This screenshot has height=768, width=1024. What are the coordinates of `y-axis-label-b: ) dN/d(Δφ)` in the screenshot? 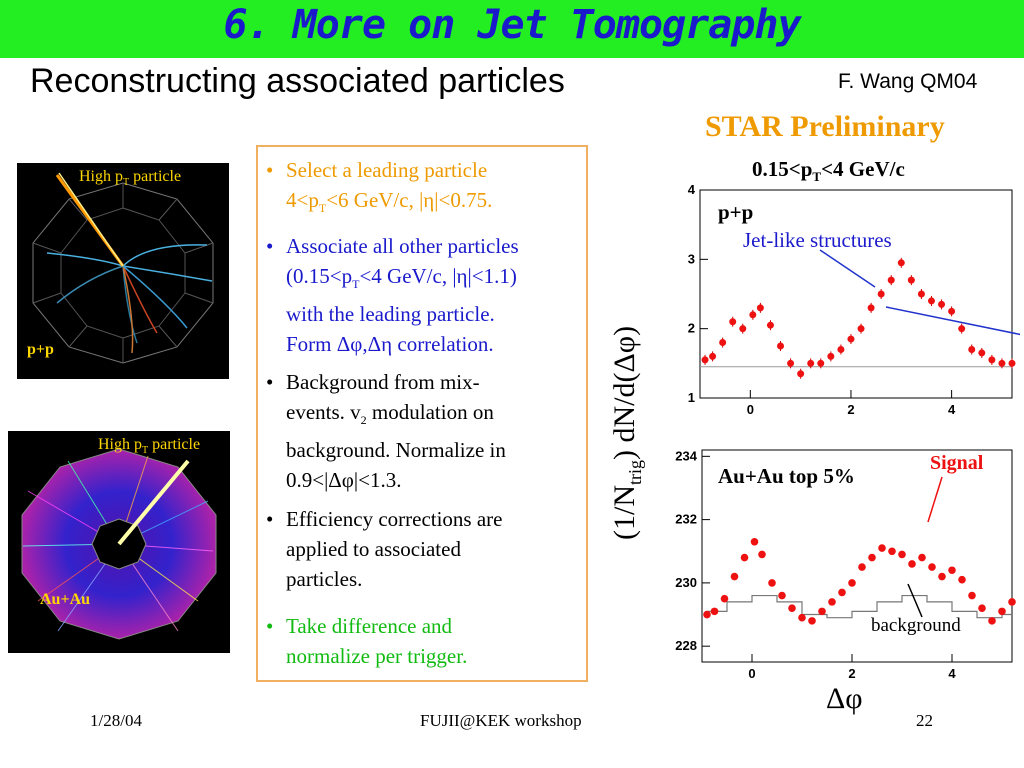 It's located at (624, 392).